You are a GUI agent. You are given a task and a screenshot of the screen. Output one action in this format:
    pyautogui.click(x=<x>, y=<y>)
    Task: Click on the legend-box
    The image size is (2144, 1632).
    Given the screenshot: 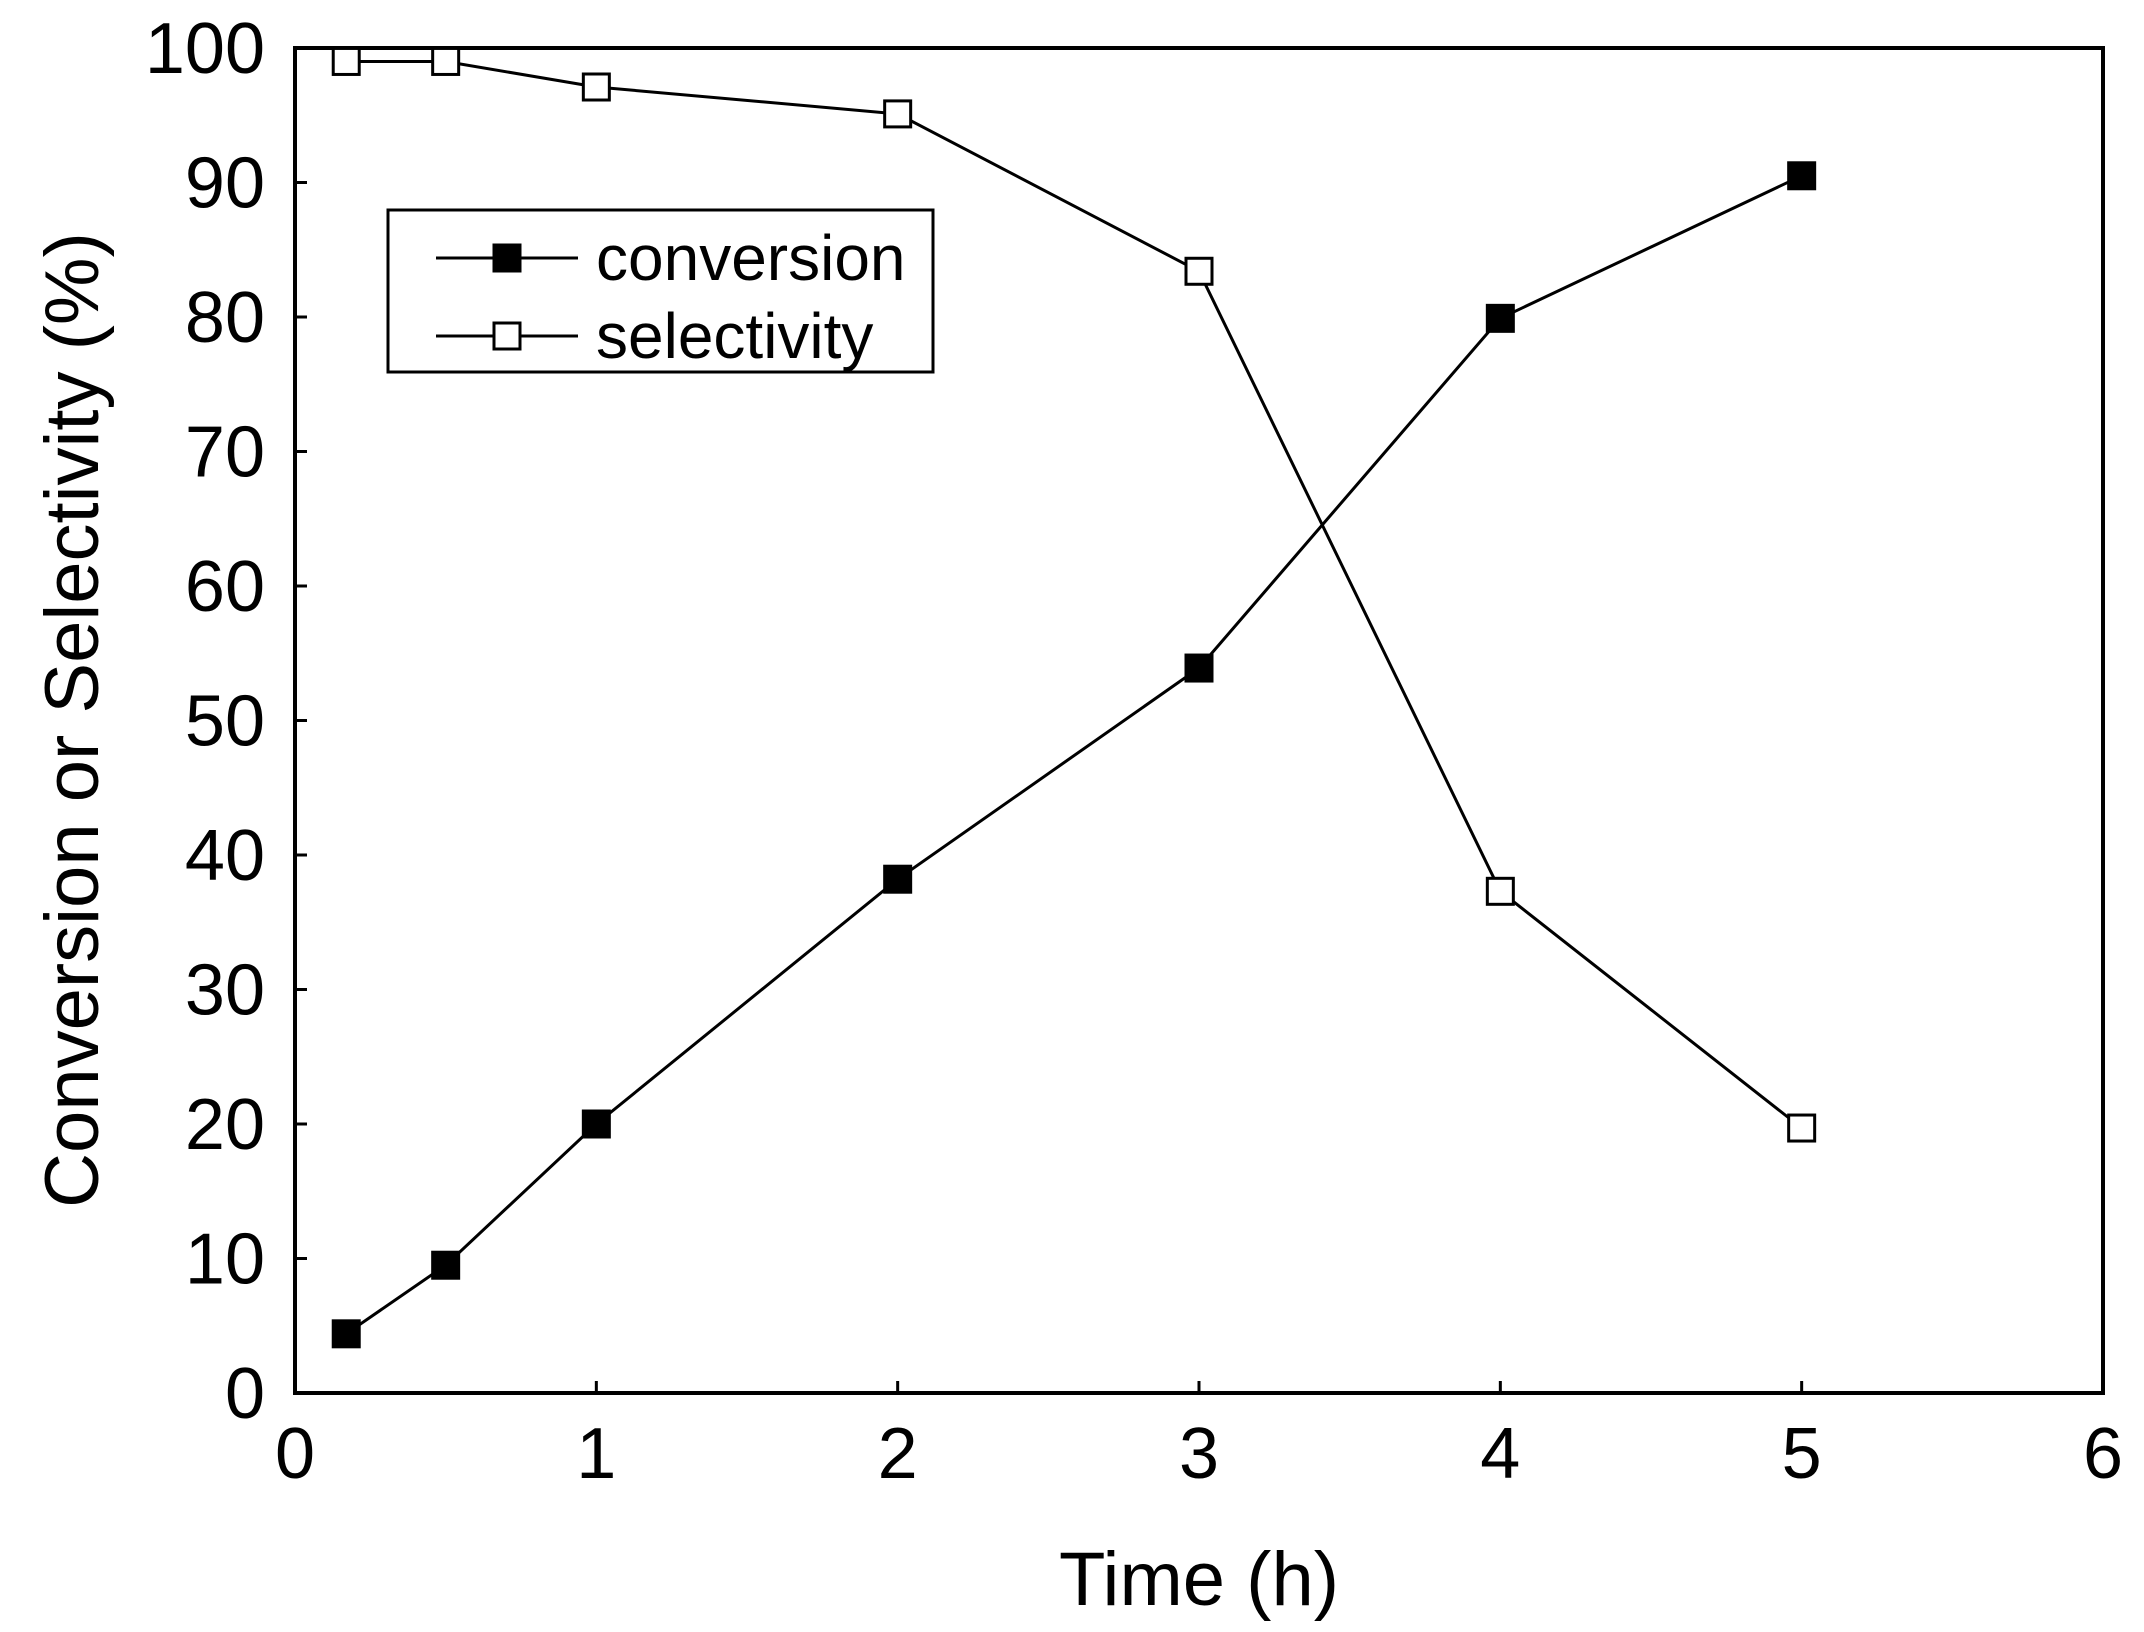 What is the action you would take?
    pyautogui.click(x=660, y=291)
    